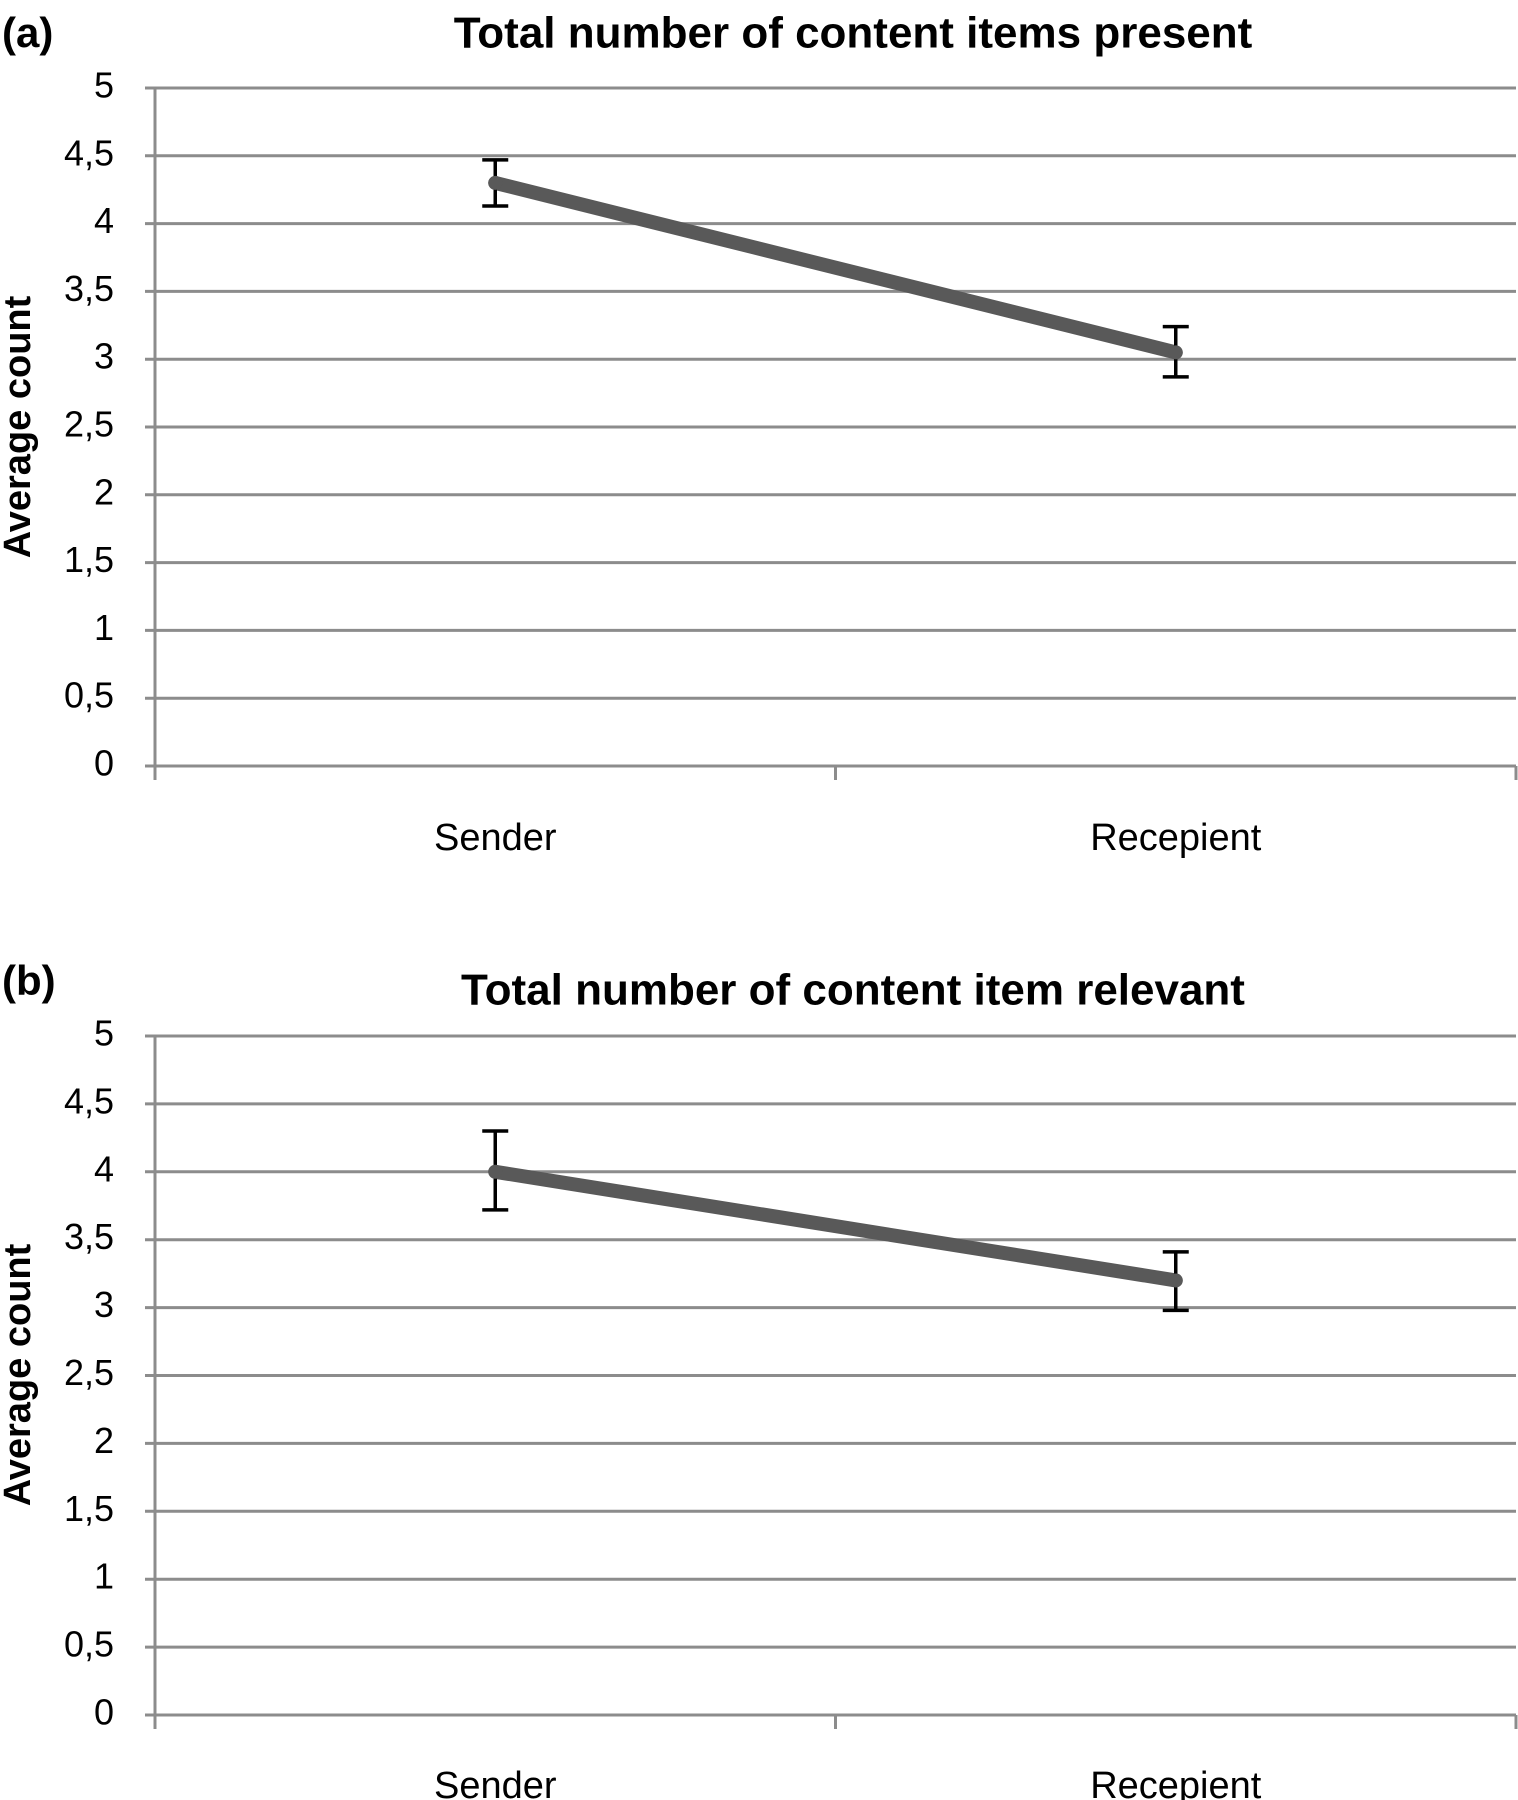 Image resolution: width=1518 pixels, height=1800 pixels. What do you see at coordinates (853, 990) in the screenshot?
I see `chart-title: Total number of content item relevant` at bounding box center [853, 990].